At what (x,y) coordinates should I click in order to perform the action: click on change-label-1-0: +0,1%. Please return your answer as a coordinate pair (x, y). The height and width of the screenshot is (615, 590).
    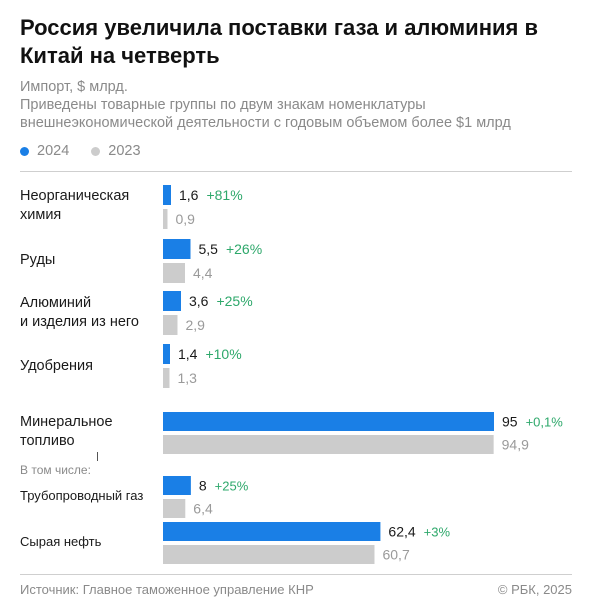
    Looking at the image, I should click on (545, 422).